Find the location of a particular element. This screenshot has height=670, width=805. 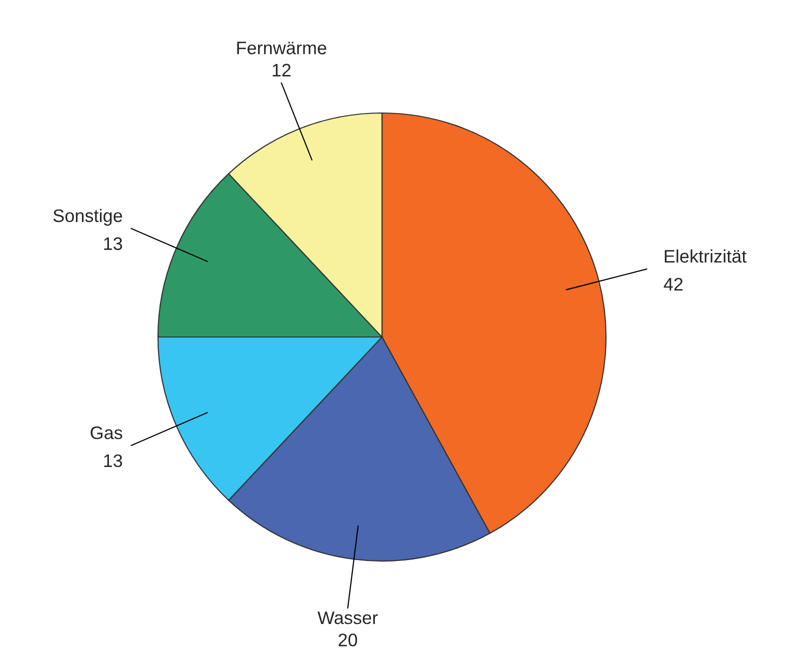

slice-label: Fernwärme is located at coordinates (281, 48).